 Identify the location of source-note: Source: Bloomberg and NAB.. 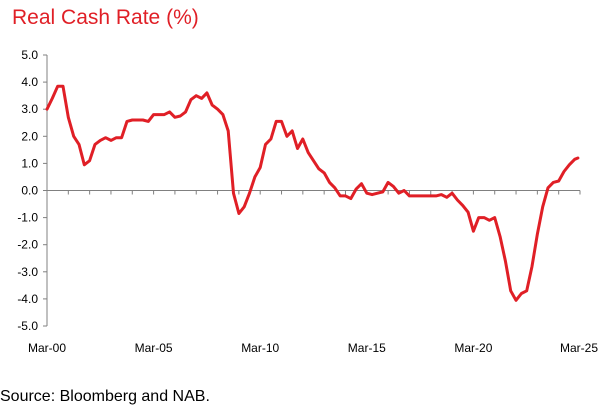
(105, 396).